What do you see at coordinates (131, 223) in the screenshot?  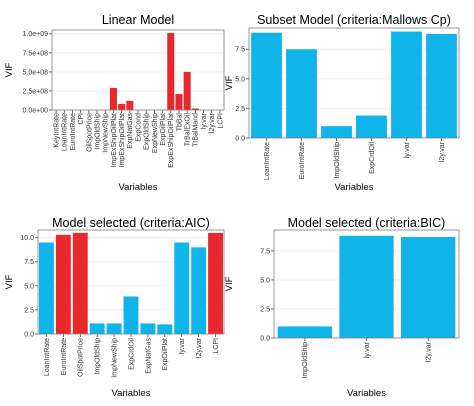 I see `chart-title: Model selected (criteria:AIC)` at bounding box center [131, 223].